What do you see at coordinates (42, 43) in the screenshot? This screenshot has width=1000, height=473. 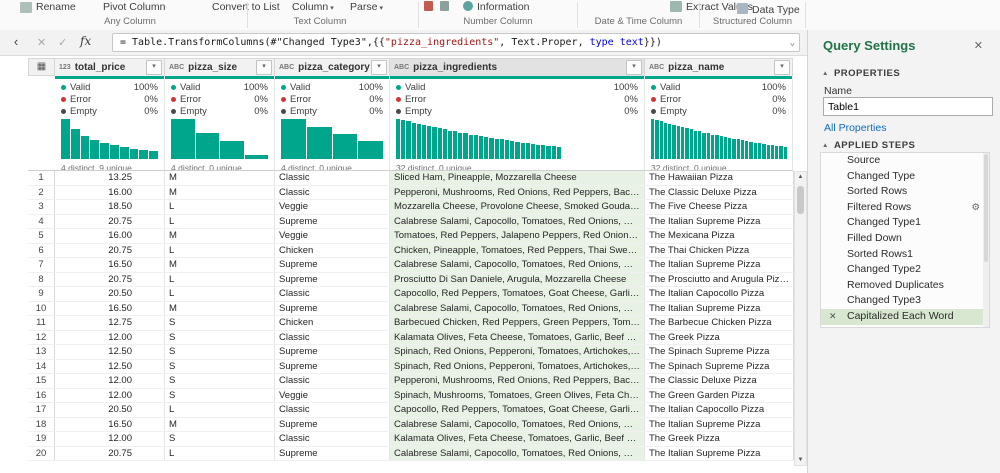 I see `cancel-formula-icon: ✕` at bounding box center [42, 43].